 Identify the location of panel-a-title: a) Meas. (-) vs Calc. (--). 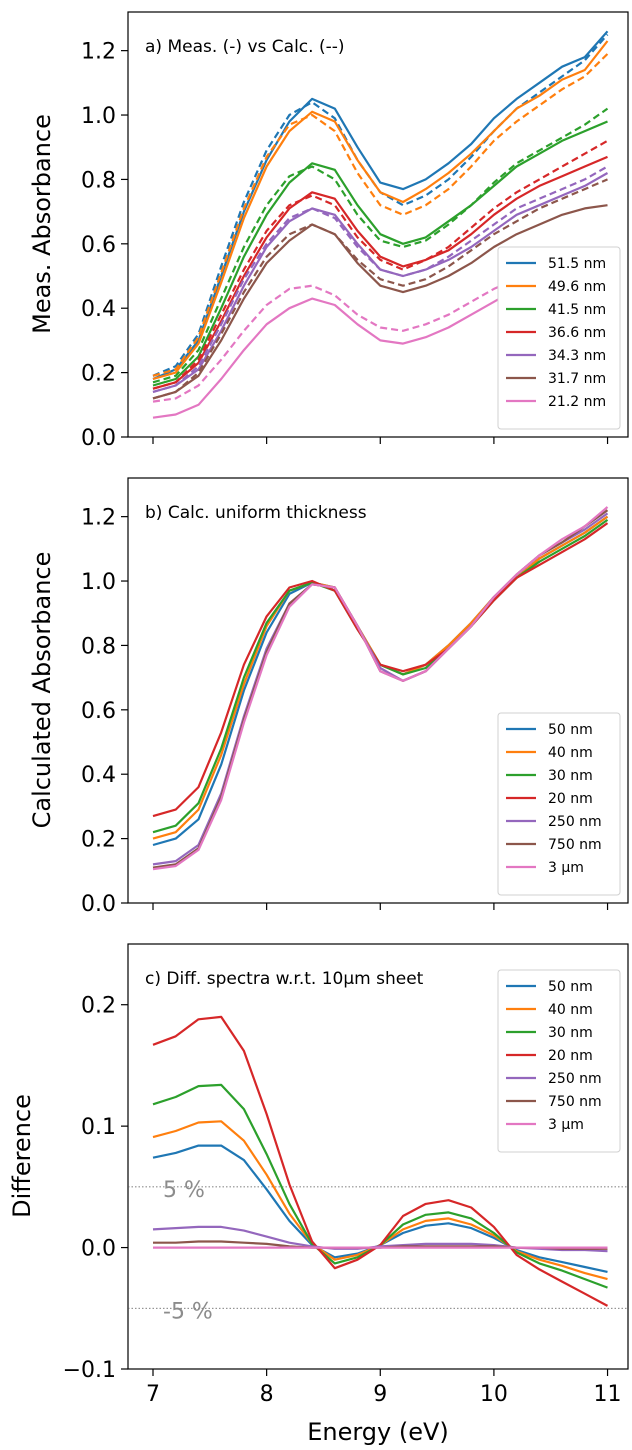
(244, 47).